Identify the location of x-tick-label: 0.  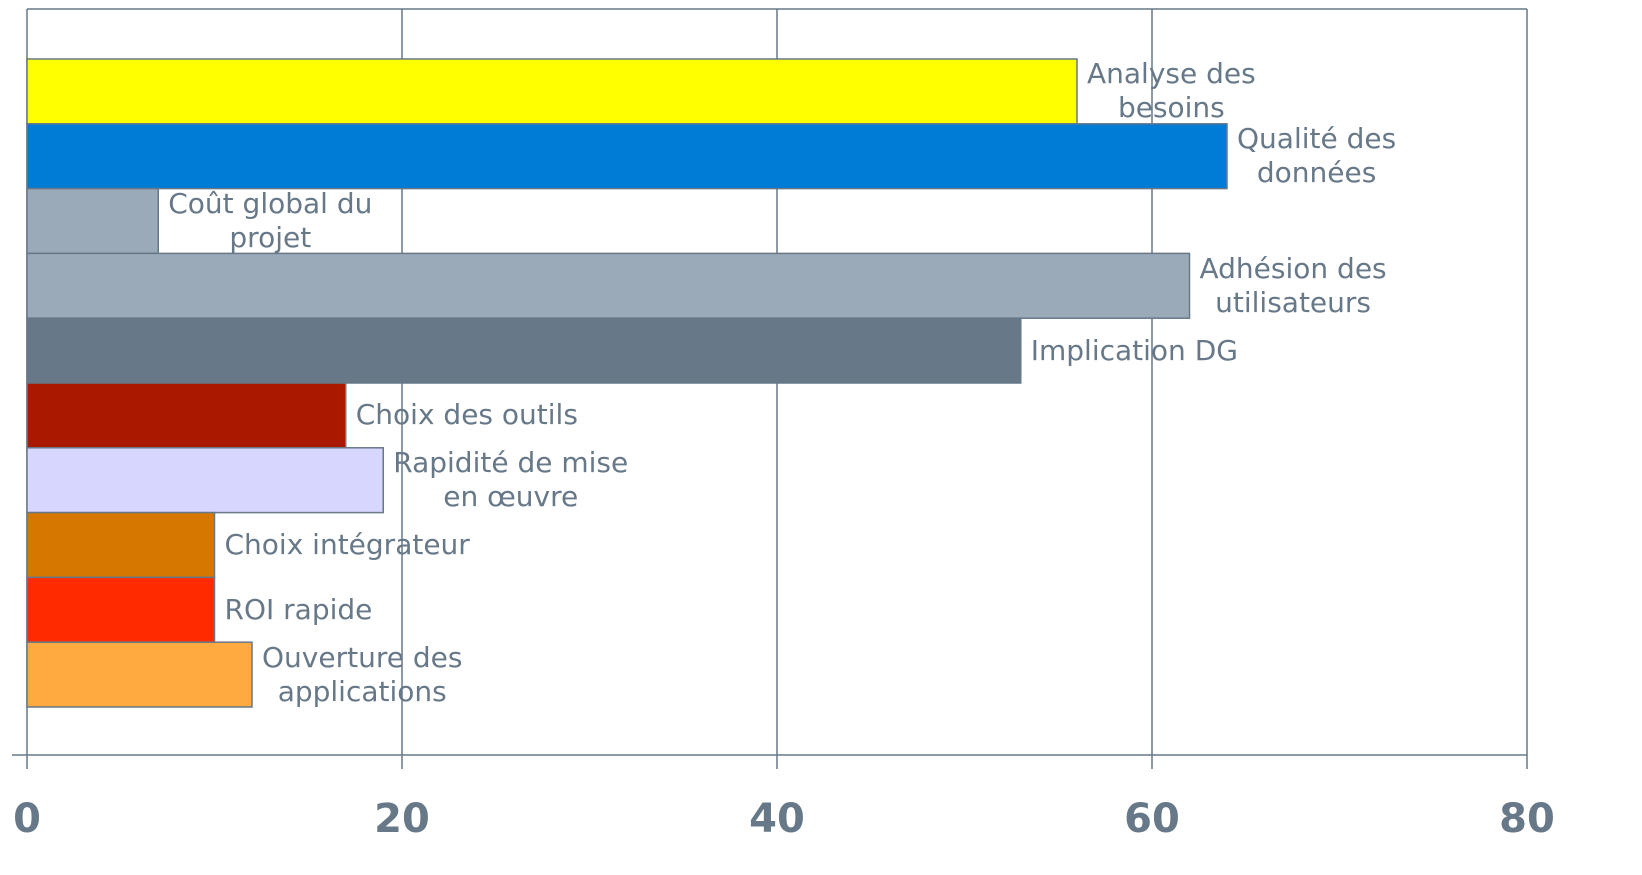
(27, 819).